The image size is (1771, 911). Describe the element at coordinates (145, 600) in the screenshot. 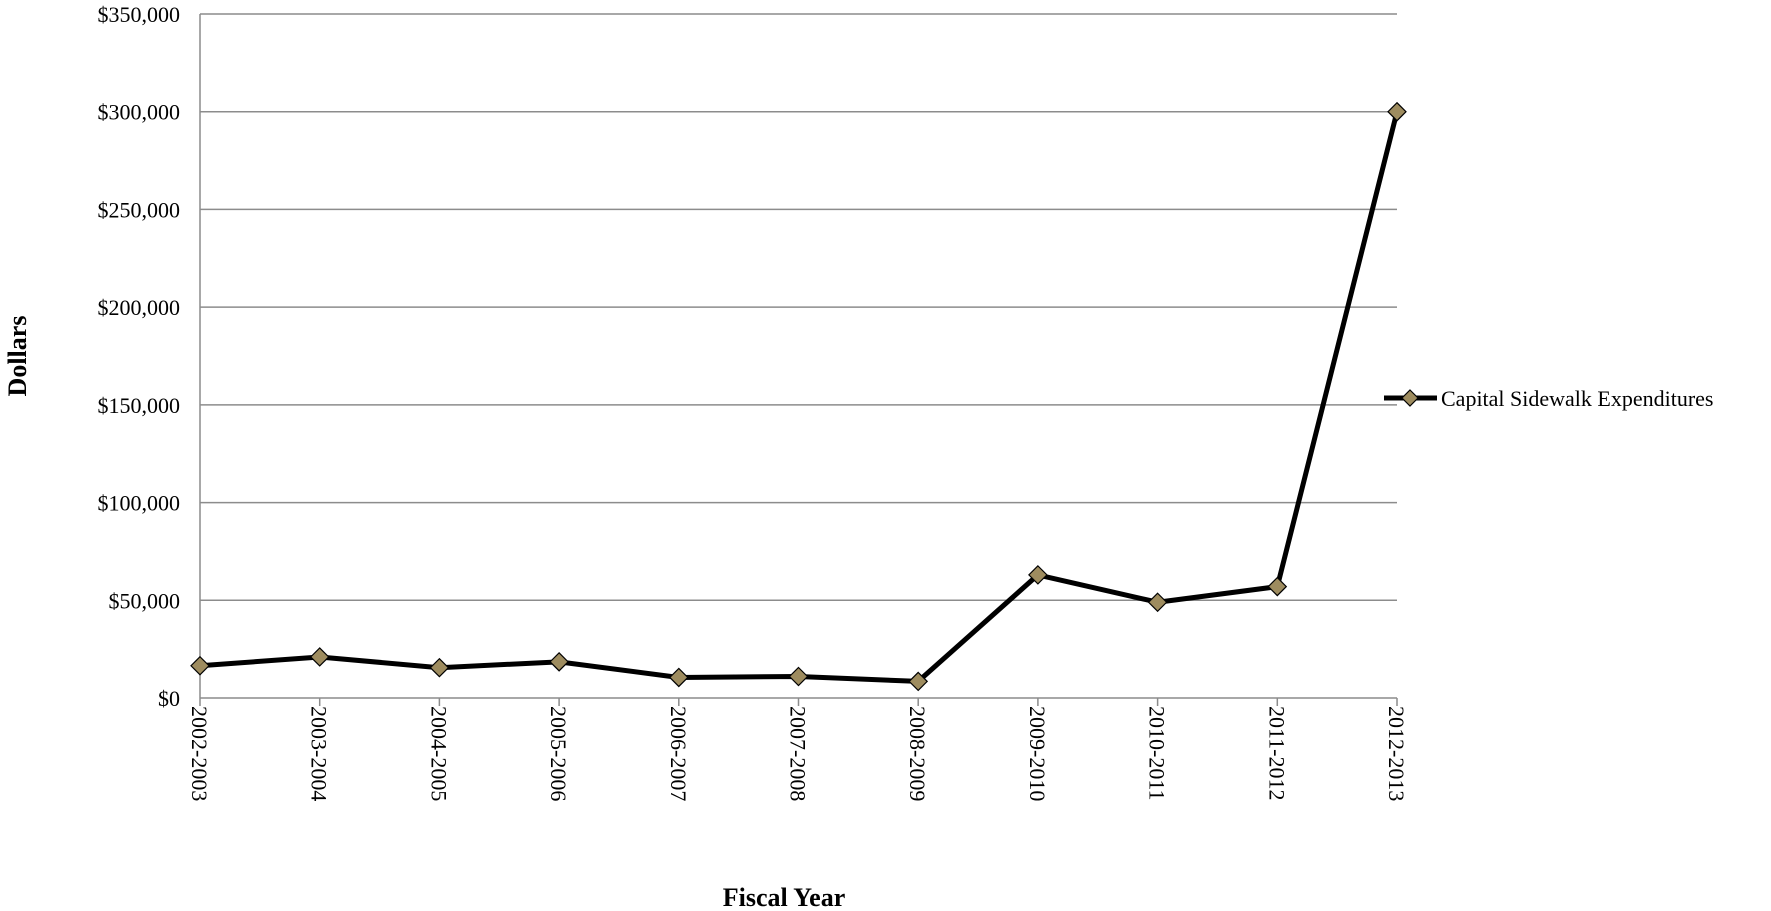

I see `y-tick-label: $50,000` at that location.